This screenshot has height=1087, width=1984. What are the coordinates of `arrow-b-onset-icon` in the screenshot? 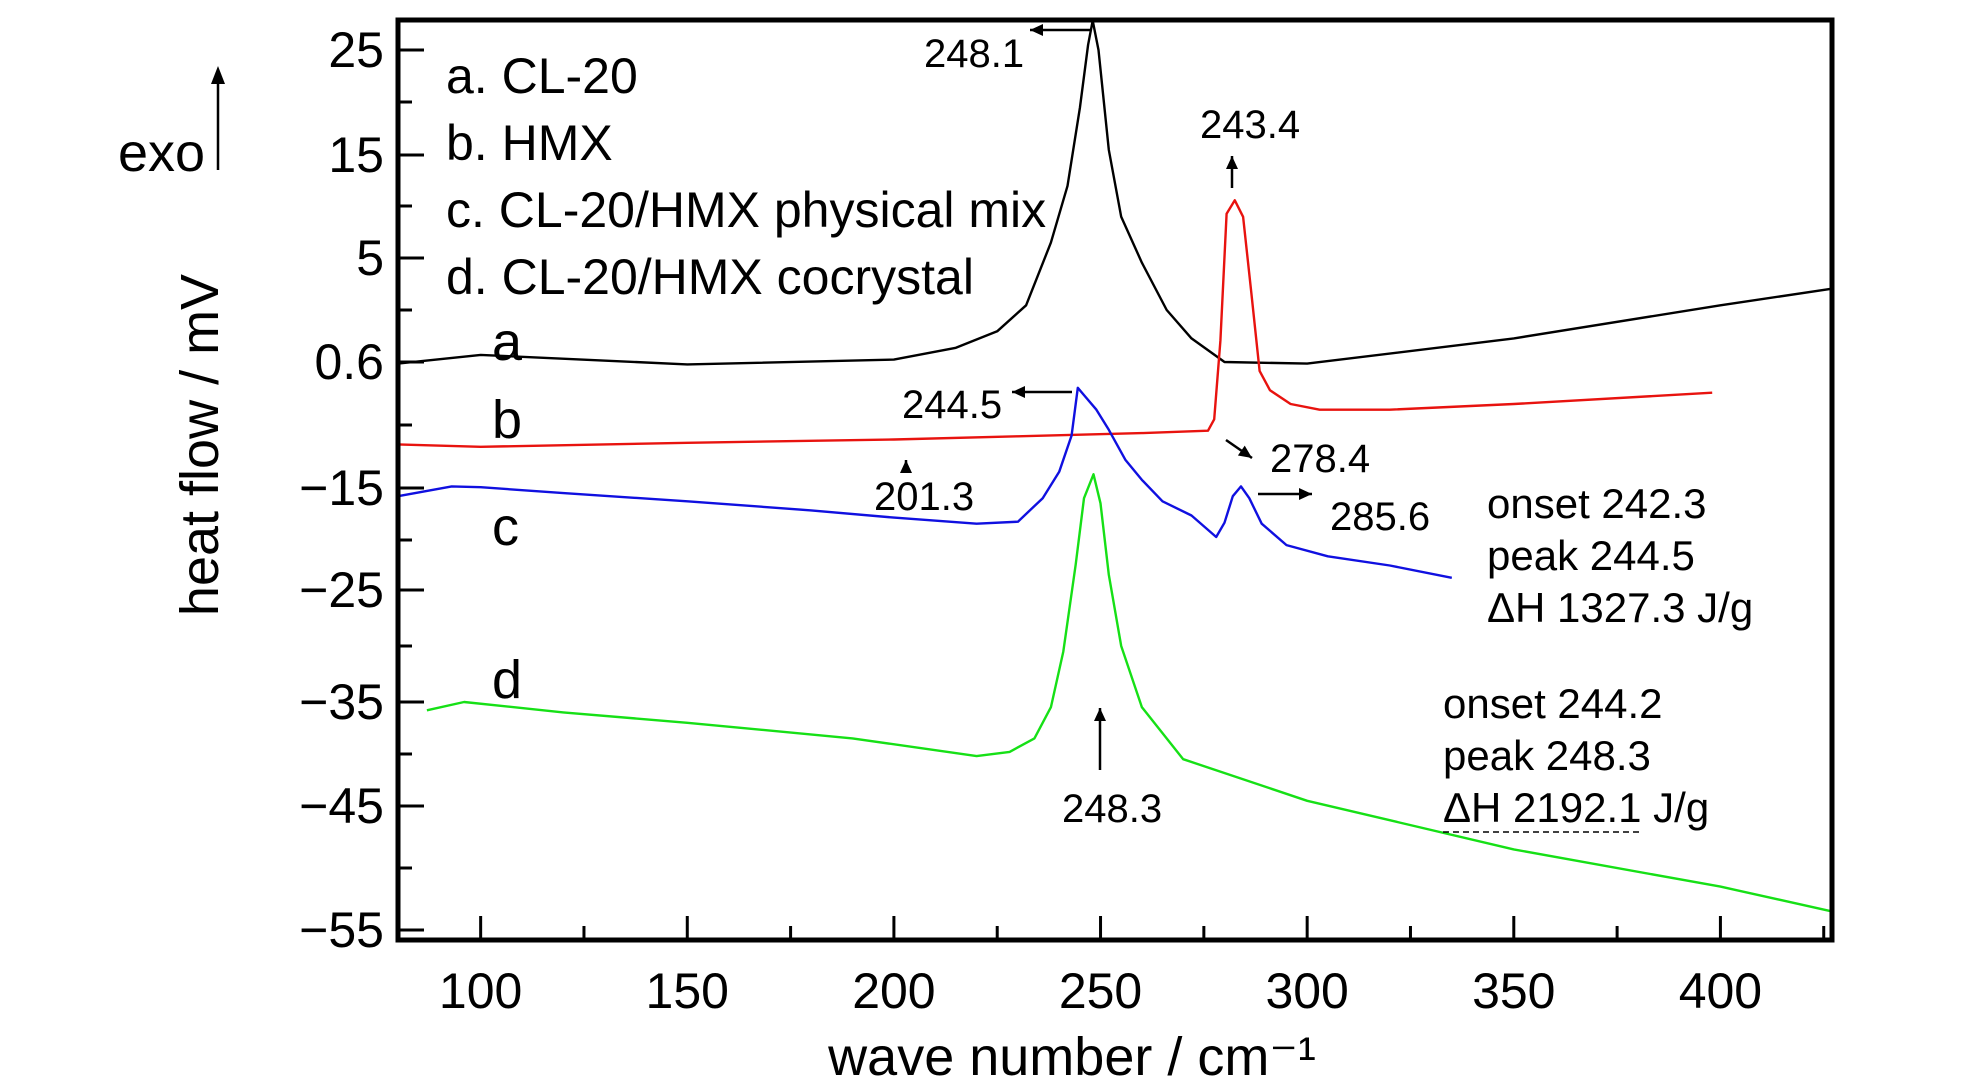 It's located at (1239, 449).